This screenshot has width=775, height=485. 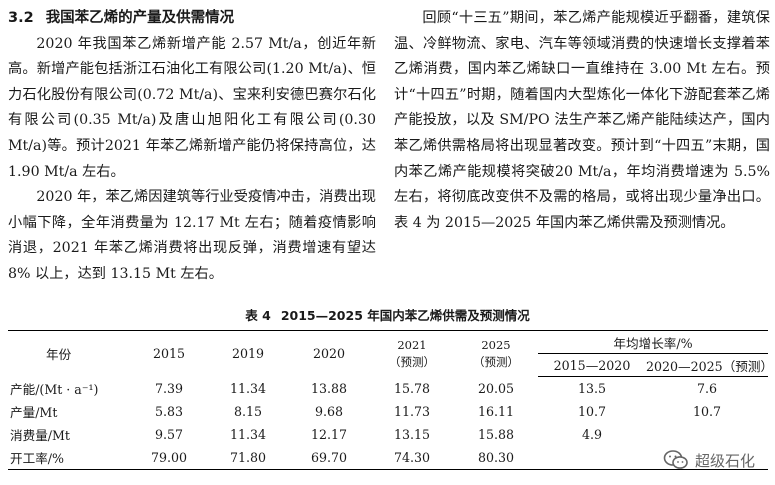 I want to click on cell: 12.17, so click(x=329, y=434).